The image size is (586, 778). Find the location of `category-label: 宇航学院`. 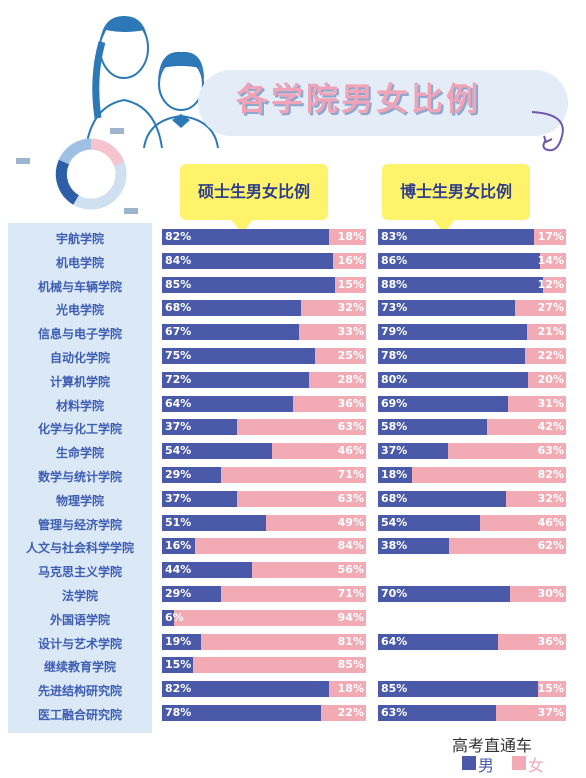

category-label: 宇航学院 is located at coordinates (79, 239).